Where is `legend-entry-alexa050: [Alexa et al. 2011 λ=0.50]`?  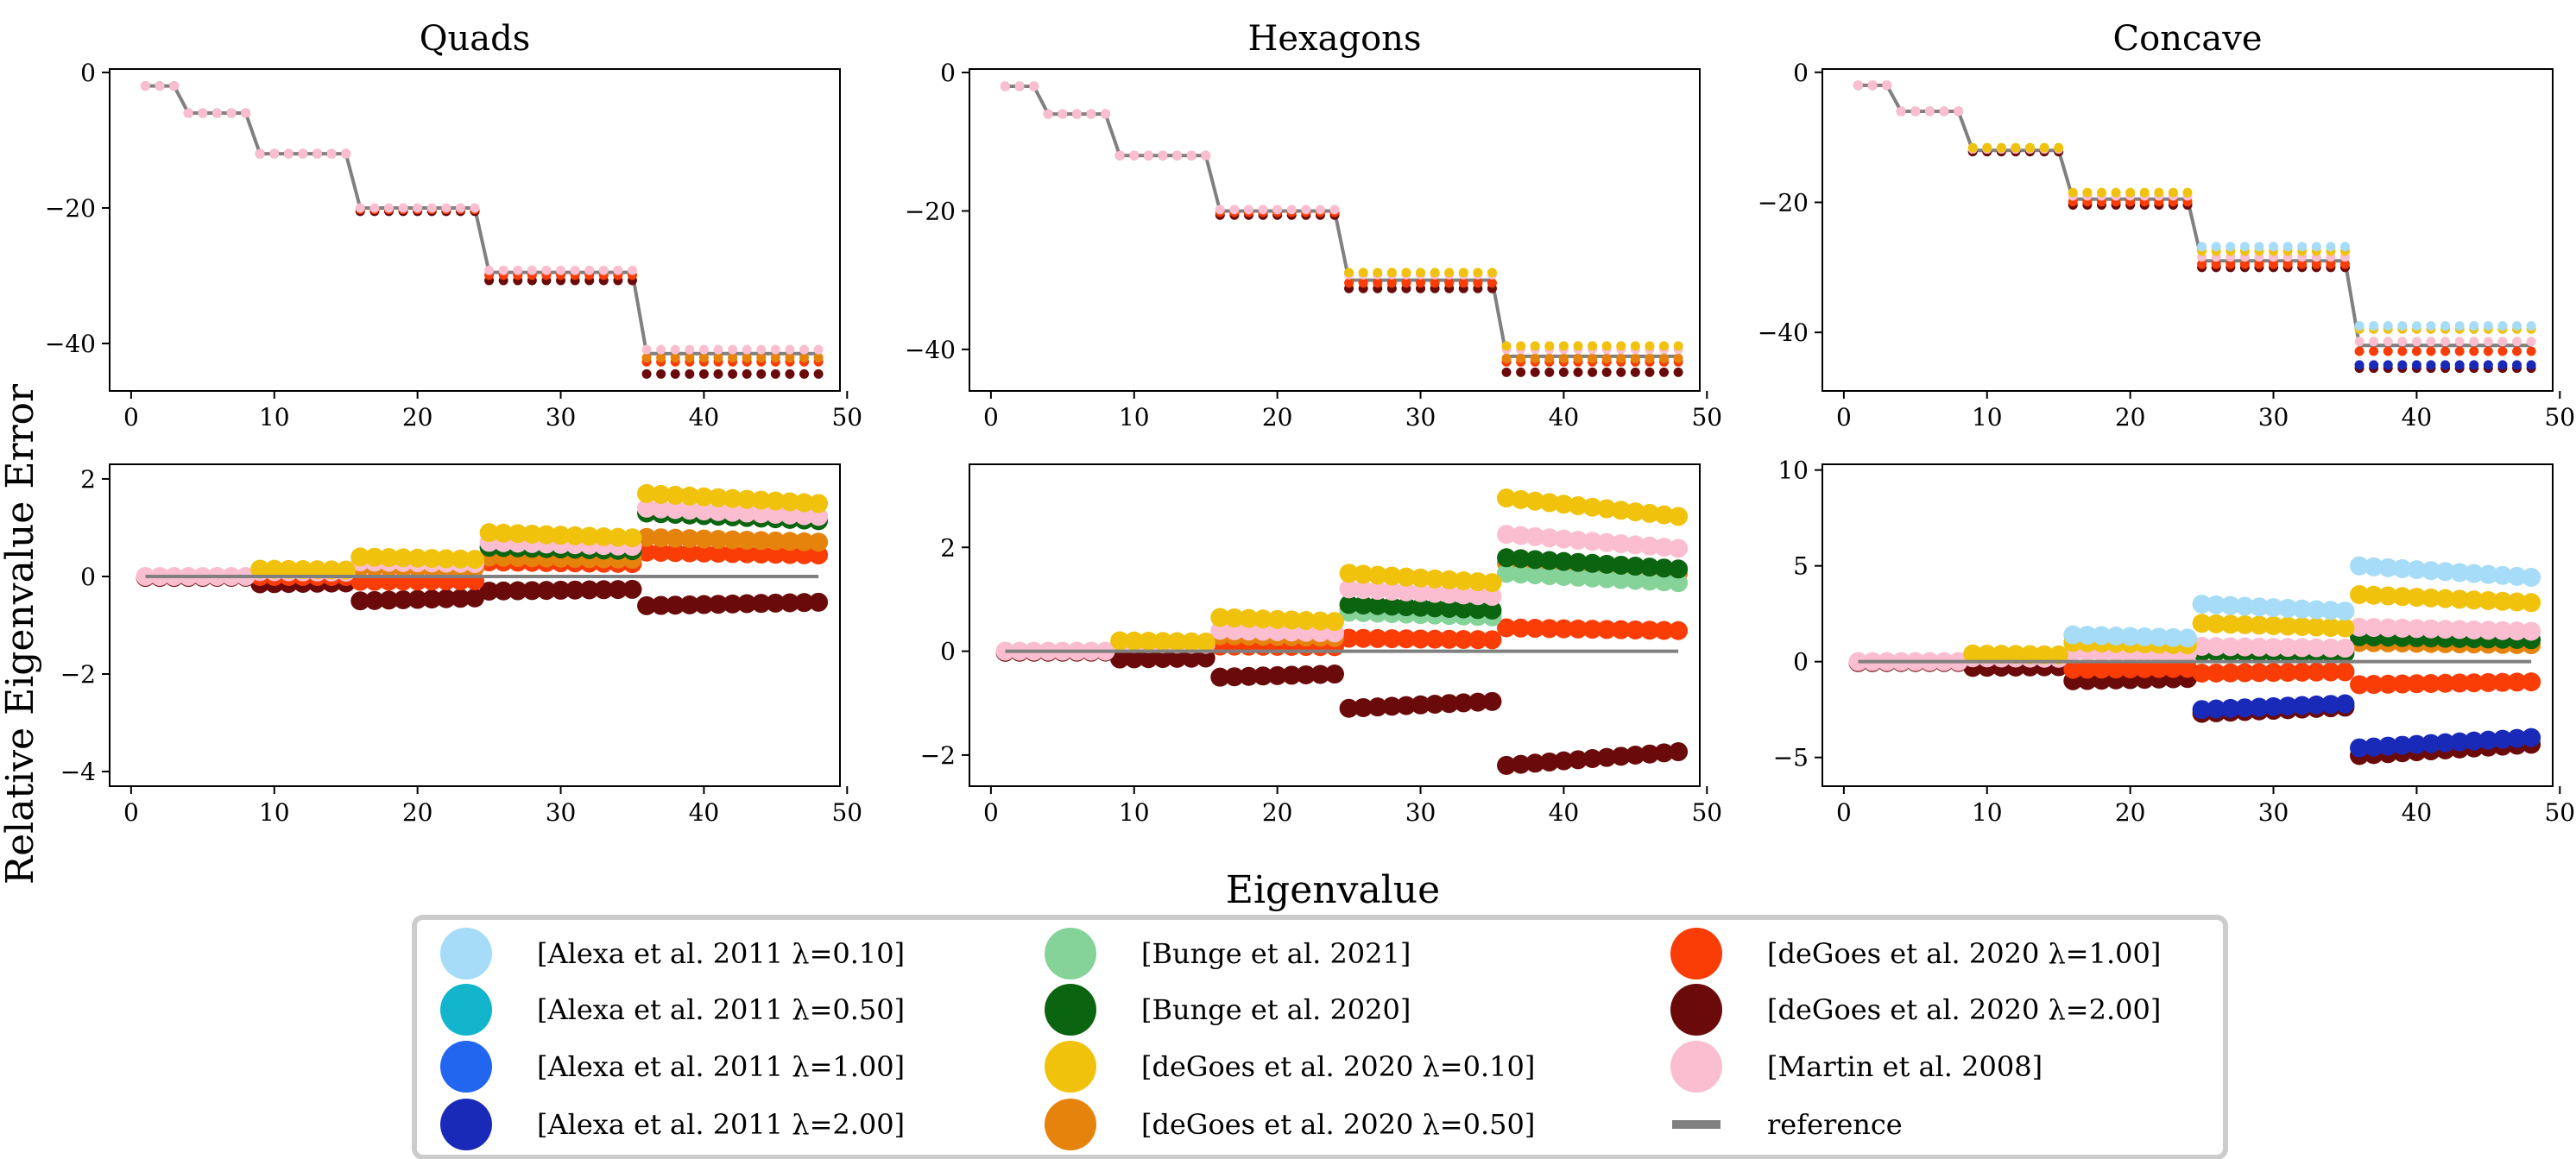
legend-entry-alexa050: [Alexa et al. 2011 λ=0.50] is located at coordinates (672, 1010).